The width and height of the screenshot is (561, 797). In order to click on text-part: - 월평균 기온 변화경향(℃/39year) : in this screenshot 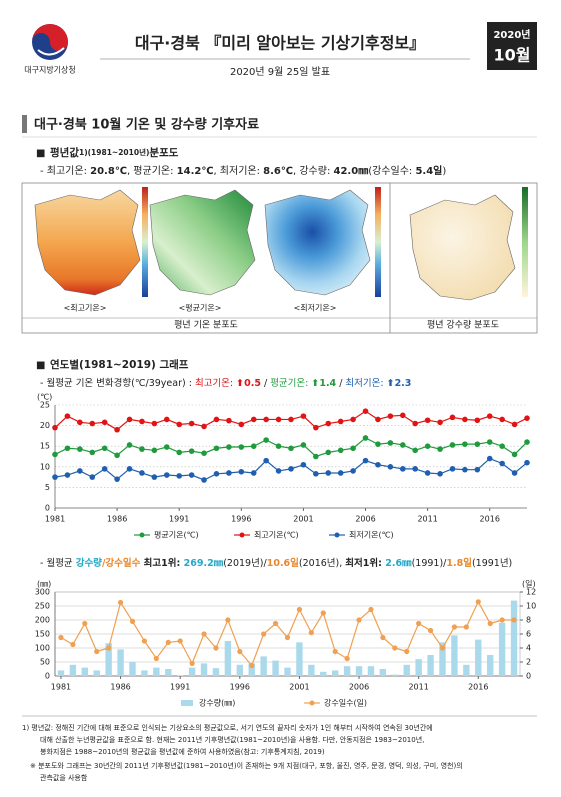, I will do `click(117, 383)`.